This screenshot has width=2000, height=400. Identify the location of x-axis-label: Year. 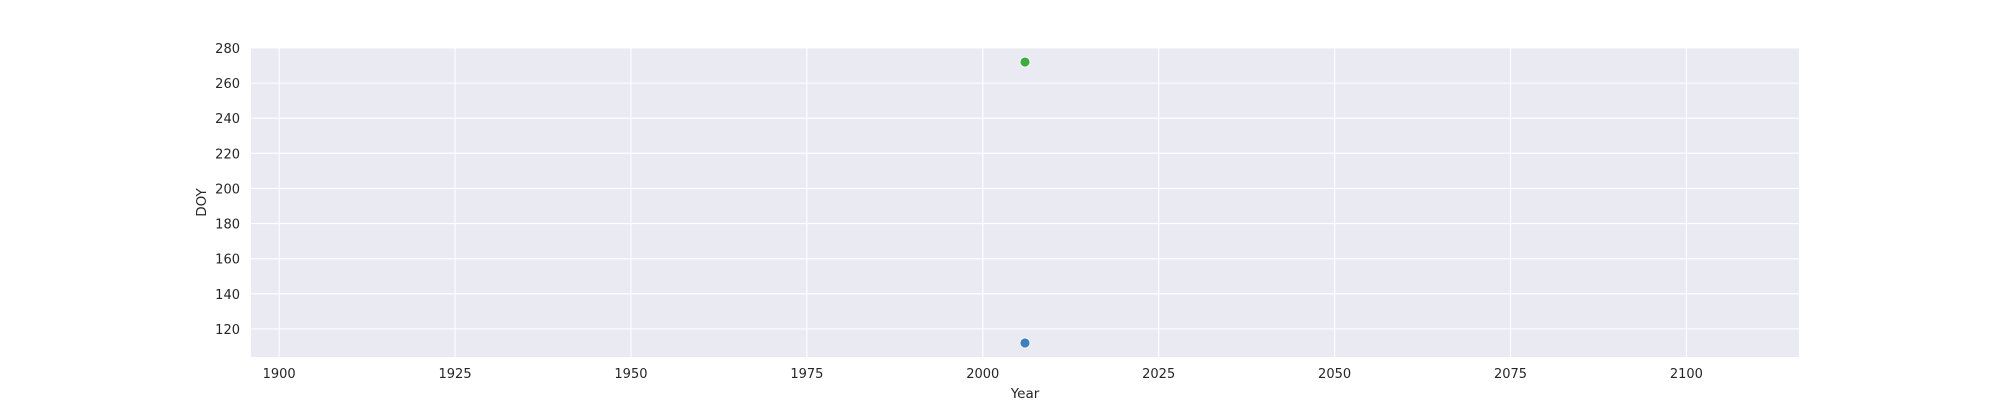
(1025, 393).